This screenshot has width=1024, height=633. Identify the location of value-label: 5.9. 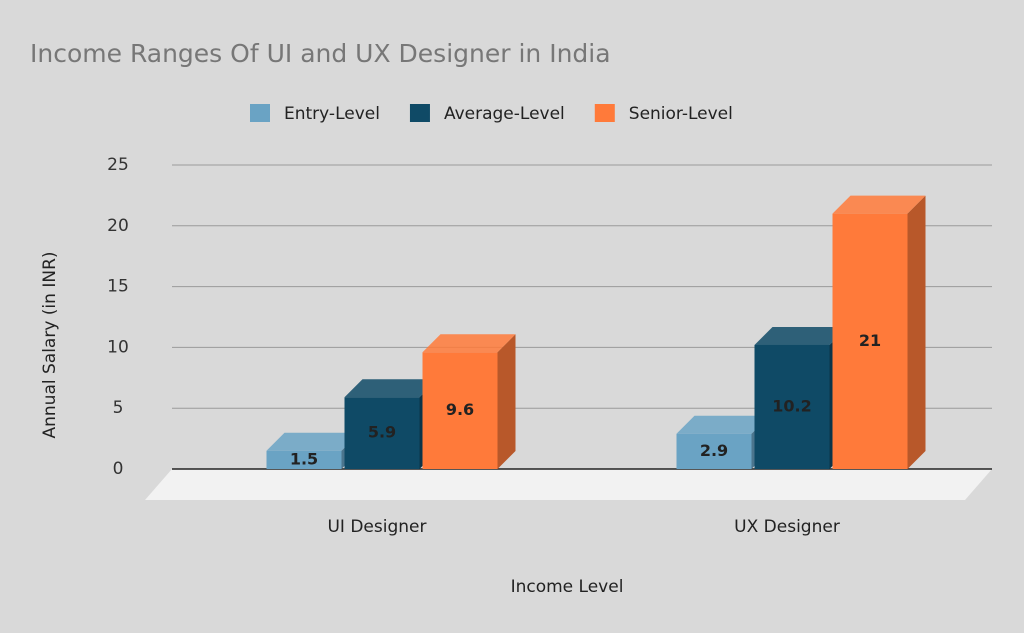
(382, 432).